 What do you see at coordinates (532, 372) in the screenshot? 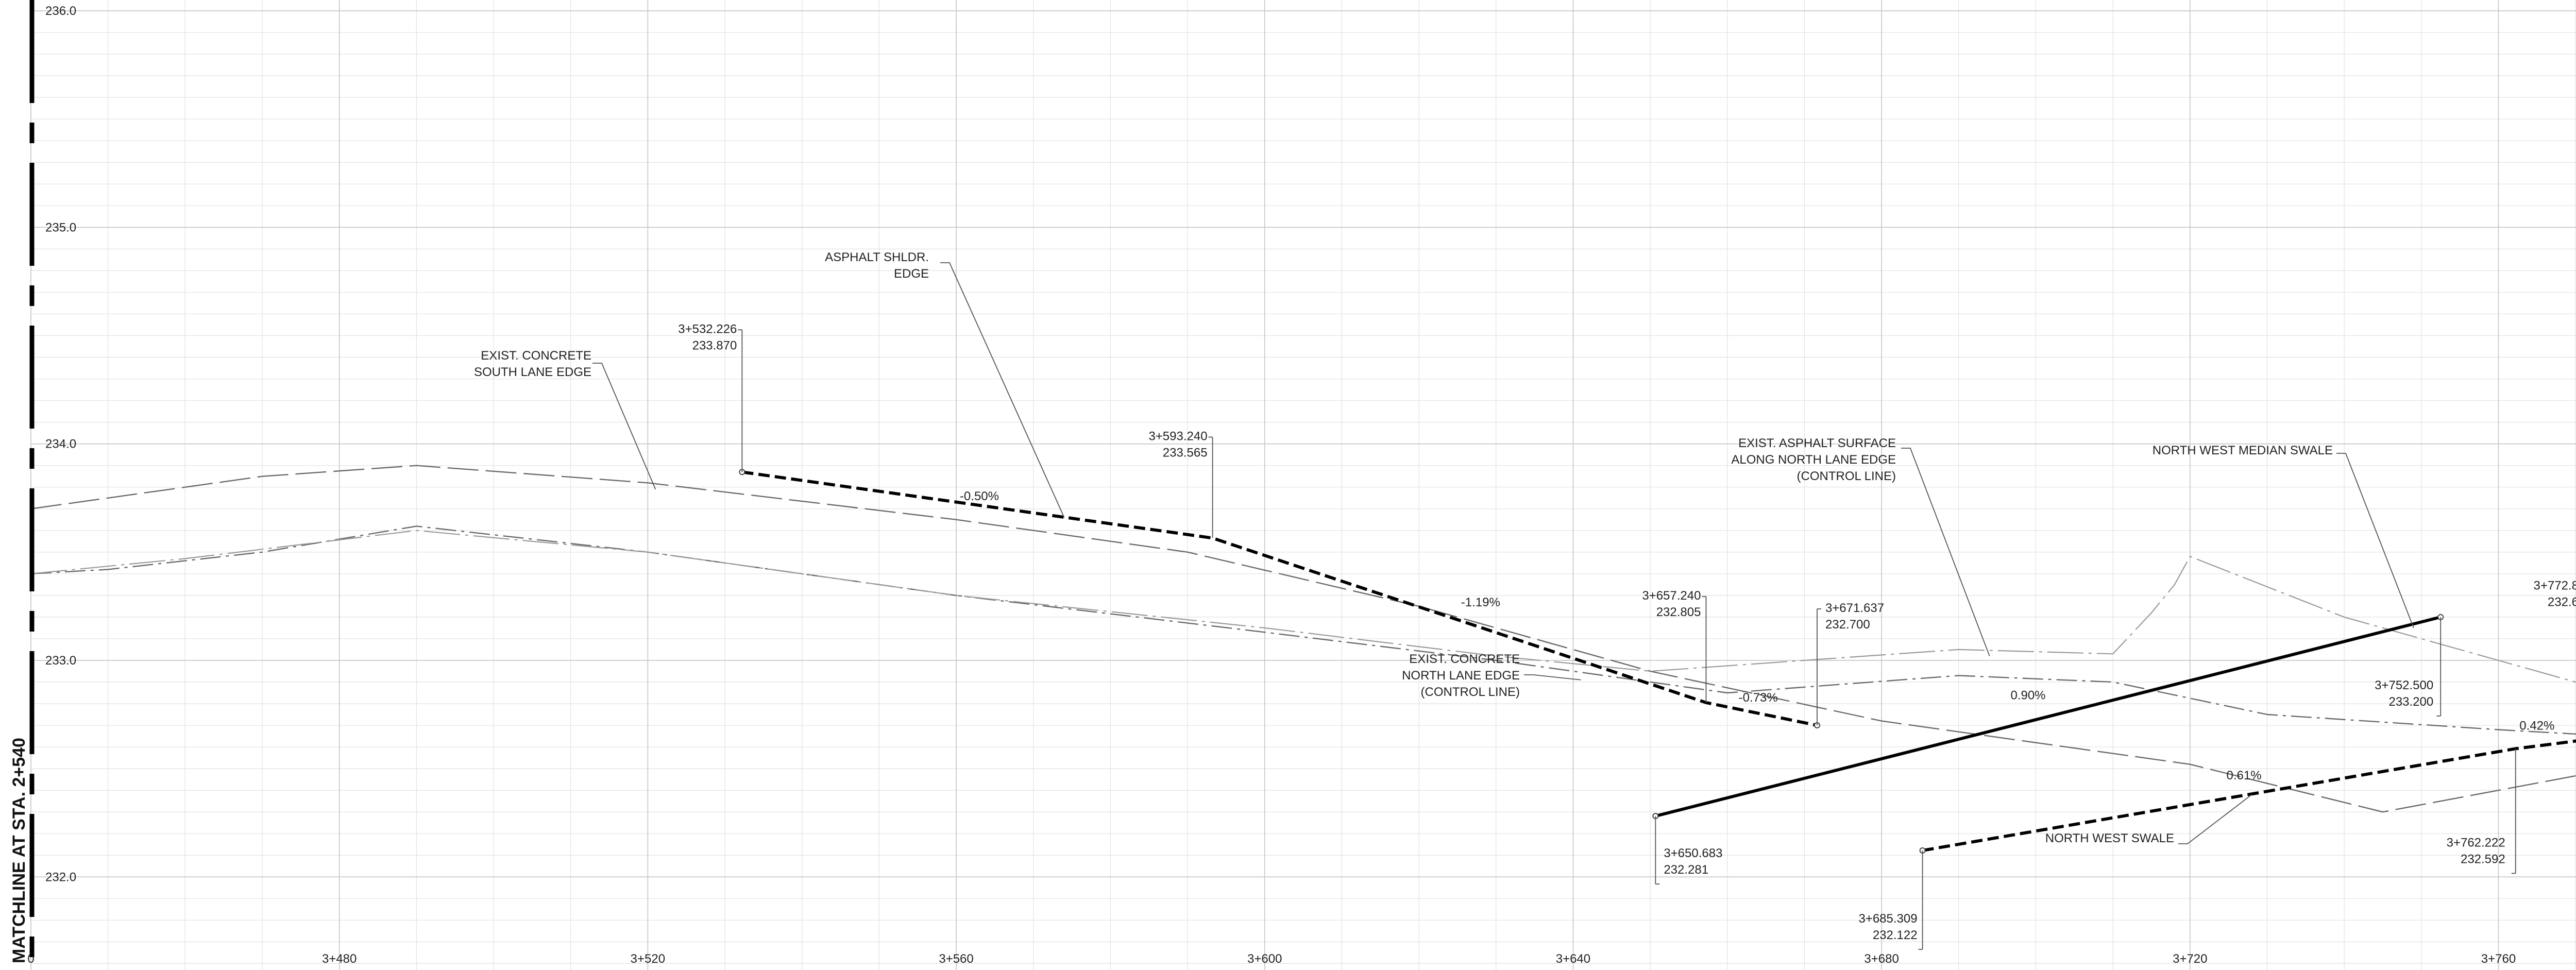
I see `callout-label: SOUTH LANE EDGE` at bounding box center [532, 372].